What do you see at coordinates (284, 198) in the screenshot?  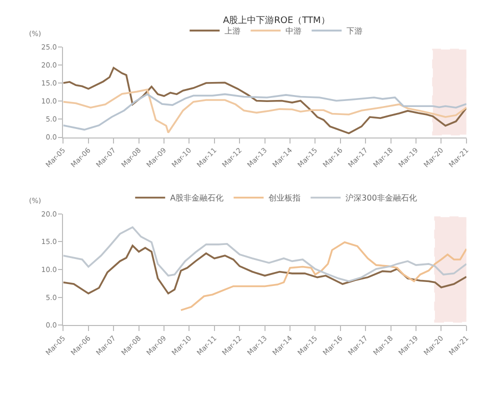 I see `legend-label: 创业板指` at bounding box center [284, 198].